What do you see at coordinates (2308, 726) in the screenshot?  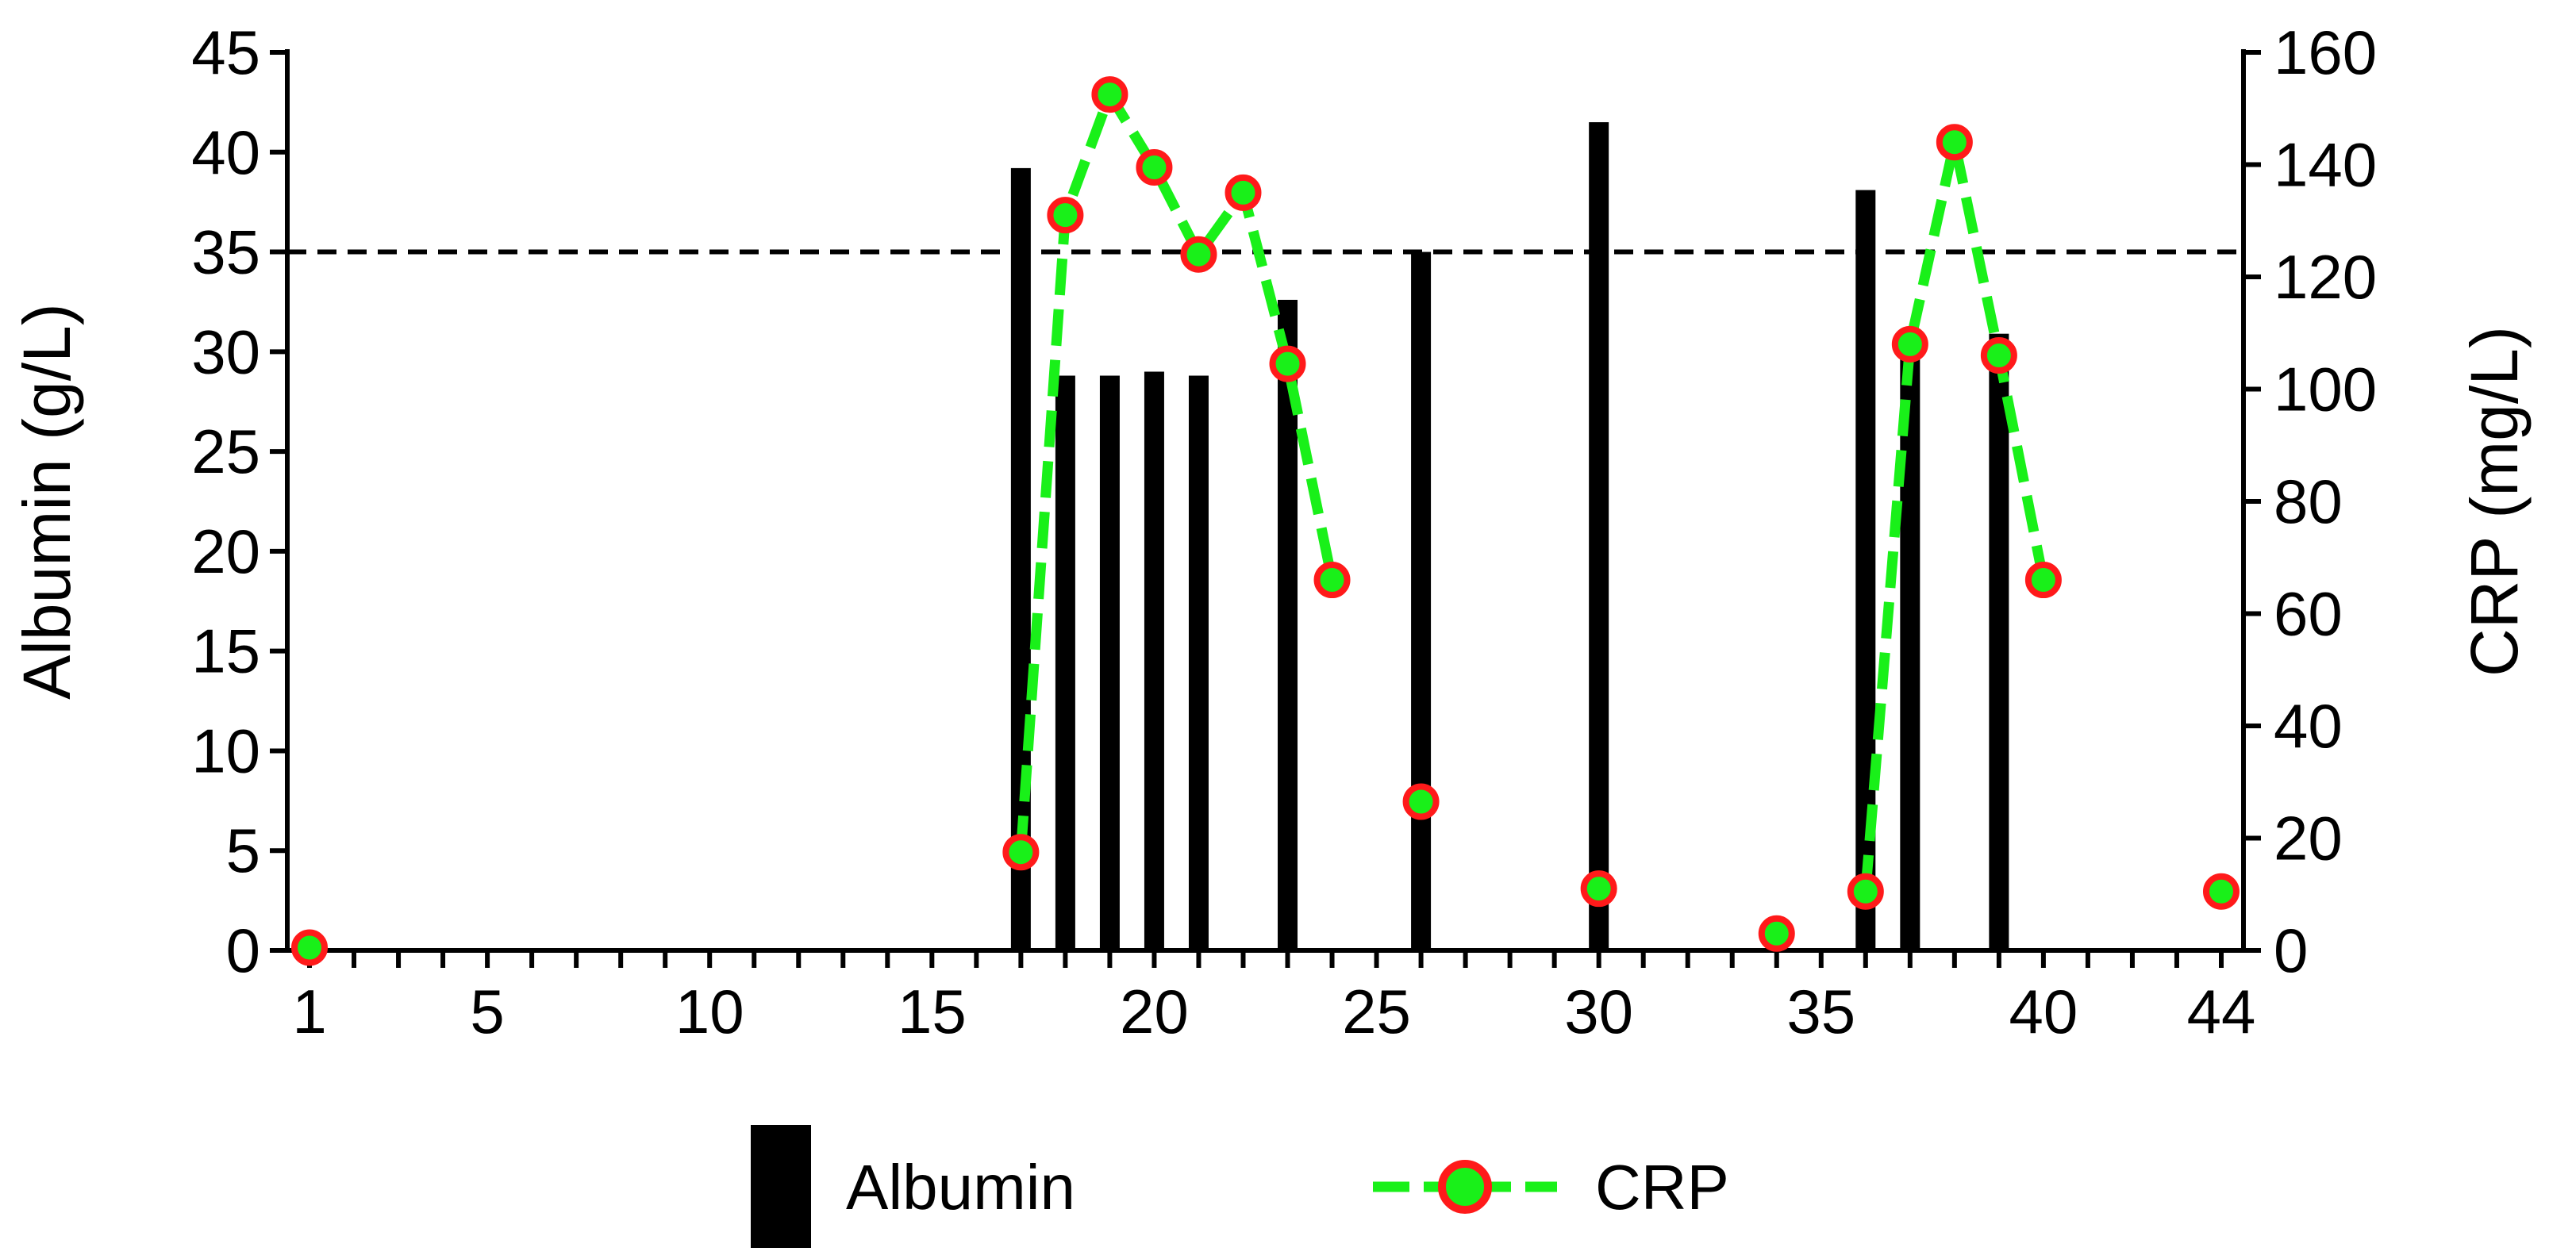 I see `right-tick-label: 40` at bounding box center [2308, 726].